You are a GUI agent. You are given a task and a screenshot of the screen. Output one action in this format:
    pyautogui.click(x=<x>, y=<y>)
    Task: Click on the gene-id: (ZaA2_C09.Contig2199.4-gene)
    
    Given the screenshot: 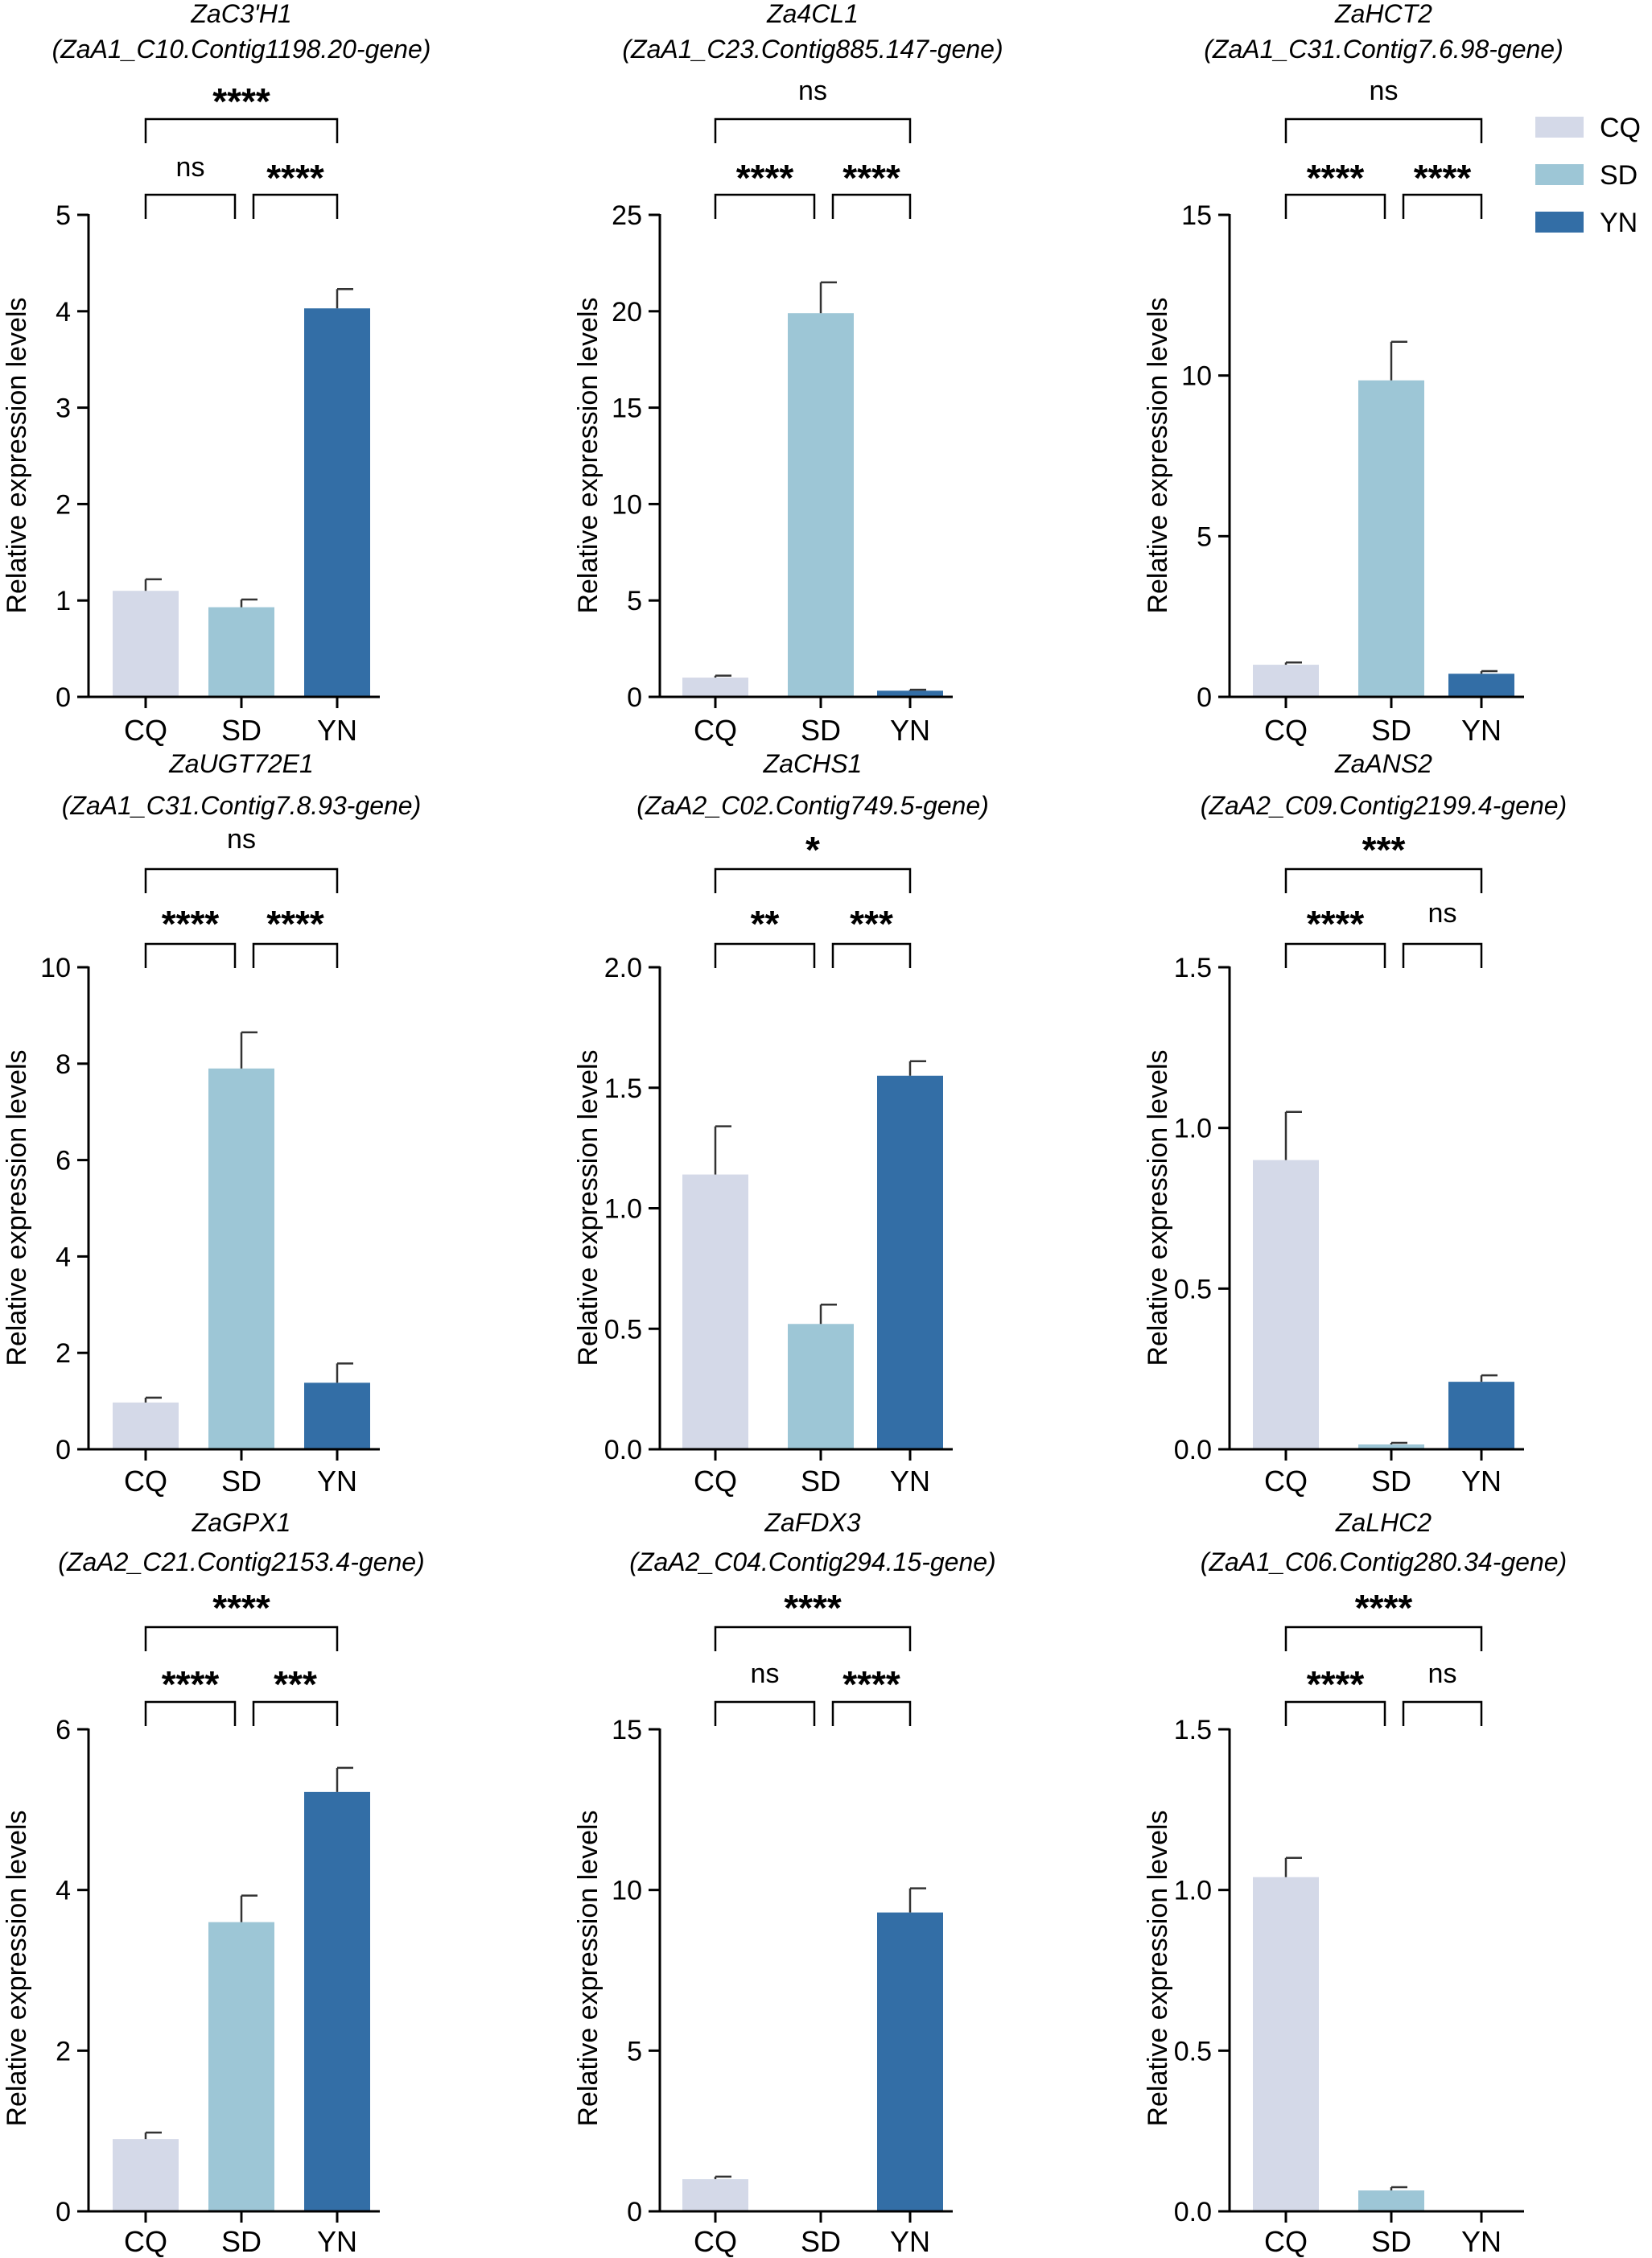 What is the action you would take?
    pyautogui.click(x=1384, y=805)
    